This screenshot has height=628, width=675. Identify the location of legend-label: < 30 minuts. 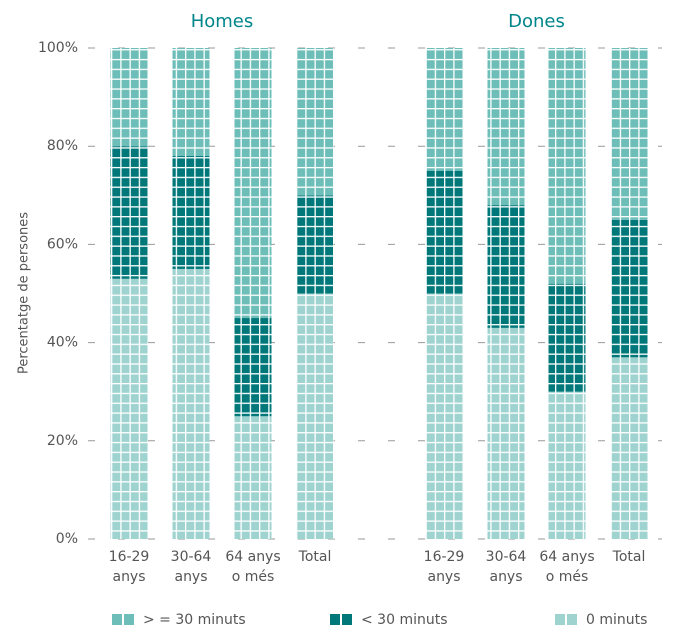
(404, 620).